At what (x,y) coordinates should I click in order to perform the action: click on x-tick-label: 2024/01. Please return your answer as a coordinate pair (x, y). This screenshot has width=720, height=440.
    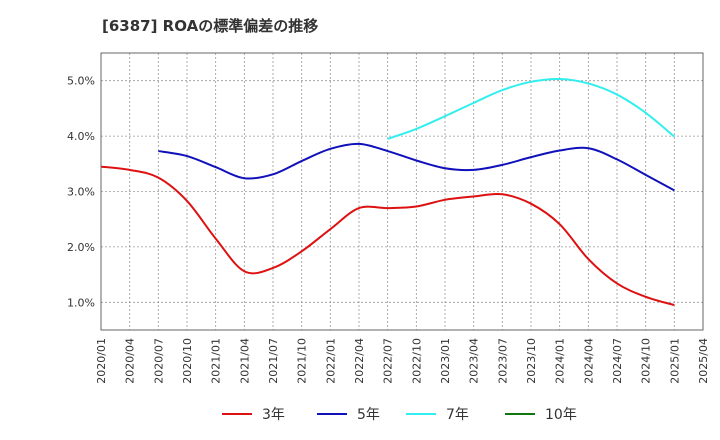
    Looking at the image, I should click on (560, 361).